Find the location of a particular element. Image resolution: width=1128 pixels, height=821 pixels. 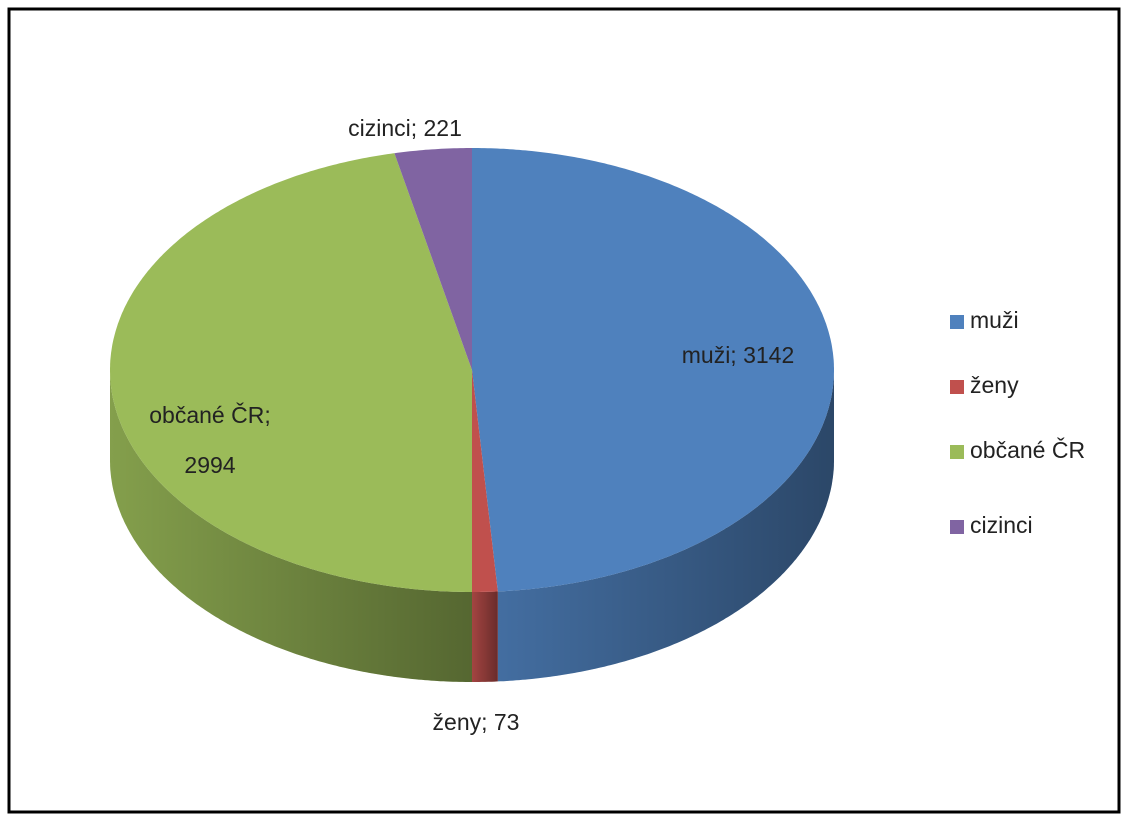

data-label: muži; 3142 is located at coordinates (738, 355).